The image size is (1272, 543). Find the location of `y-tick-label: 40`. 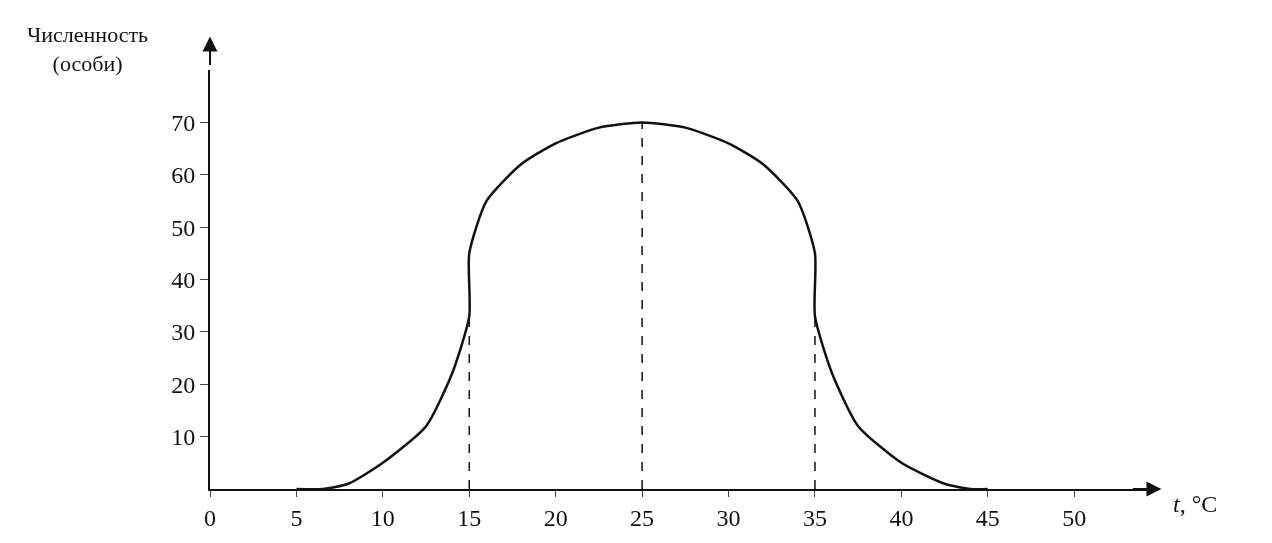

y-tick-label: 40 is located at coordinates (183, 279).